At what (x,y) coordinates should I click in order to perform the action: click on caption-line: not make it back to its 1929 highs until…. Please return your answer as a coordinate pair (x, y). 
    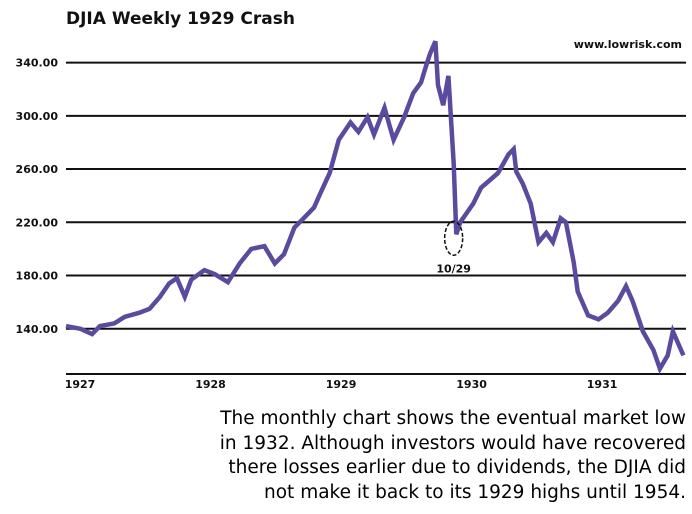
    Looking at the image, I should click on (475, 492).